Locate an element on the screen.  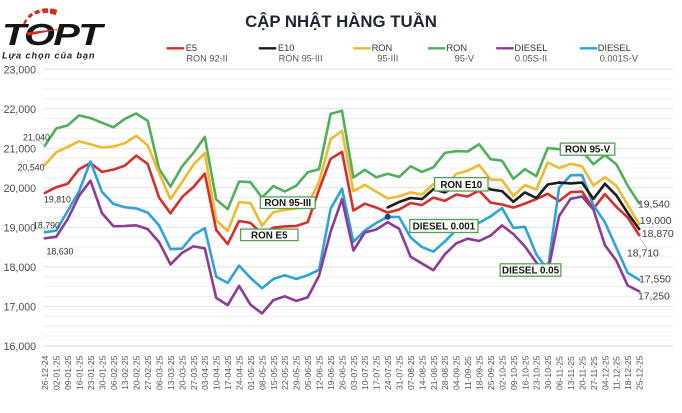
svg-text: 02-10-25 is located at coordinates (502, 372).